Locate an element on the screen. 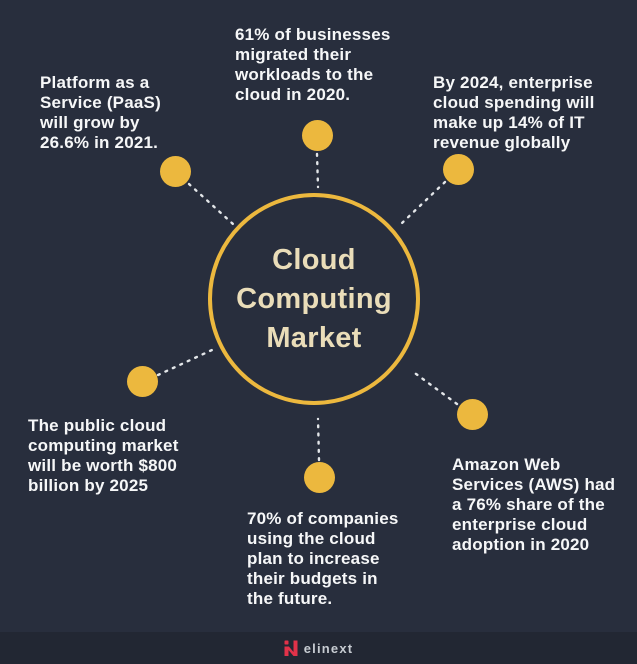 The width and height of the screenshot is (637, 664). note-line: their budgets in is located at coordinates (312, 578).